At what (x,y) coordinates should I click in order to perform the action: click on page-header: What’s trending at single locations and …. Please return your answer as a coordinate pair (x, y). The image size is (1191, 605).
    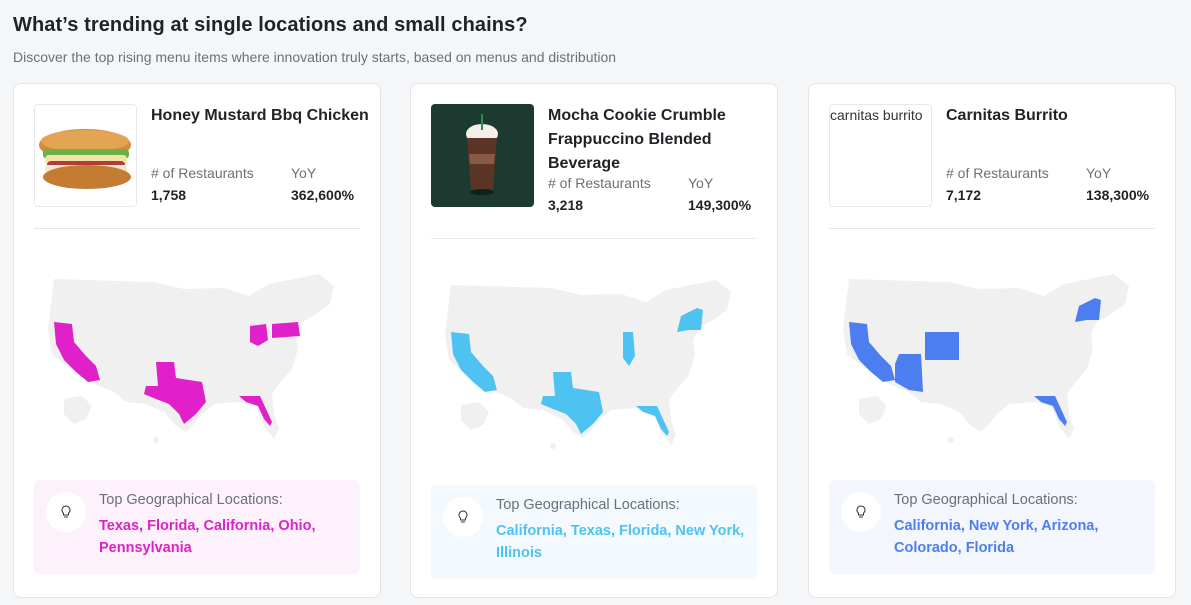
    Looking at the image, I should click on (314, 39).